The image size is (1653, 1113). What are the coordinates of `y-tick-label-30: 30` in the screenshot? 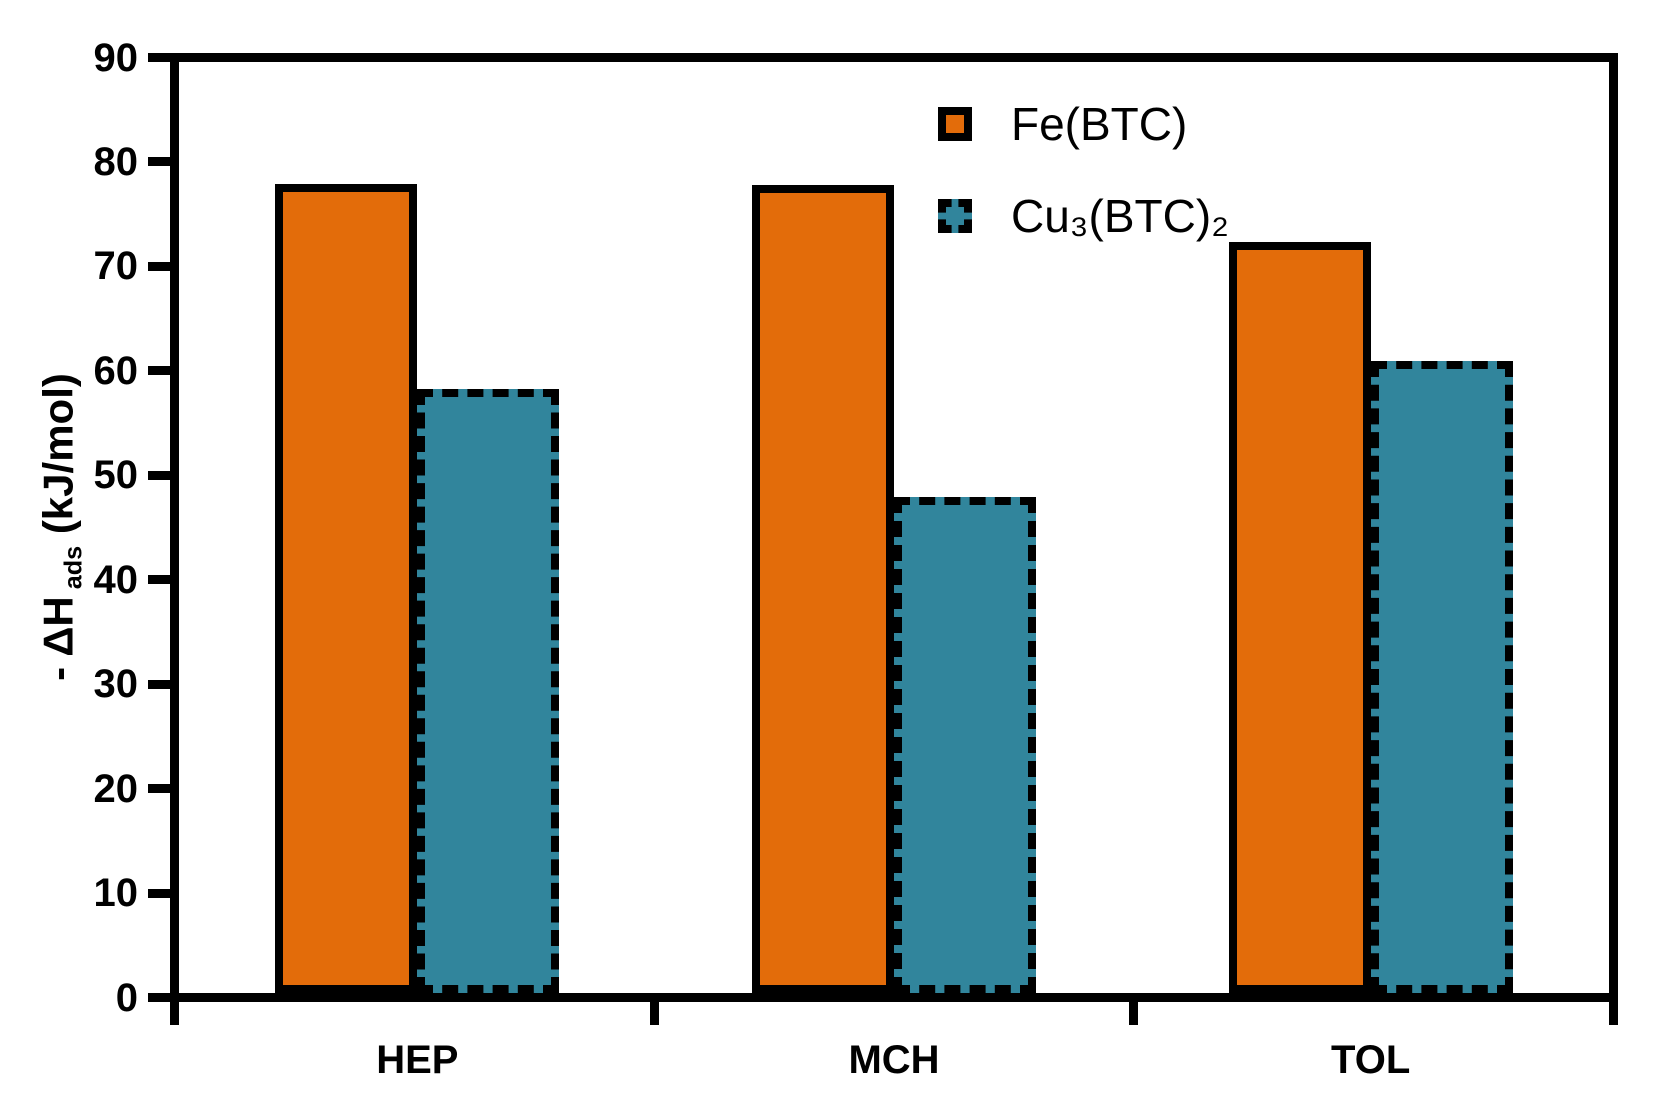 It's located at (116, 684).